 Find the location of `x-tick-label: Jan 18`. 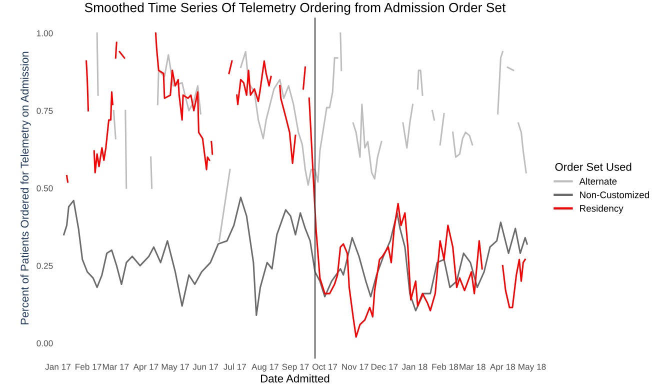

x-tick-label: Jan 18 is located at coordinates (415, 367).